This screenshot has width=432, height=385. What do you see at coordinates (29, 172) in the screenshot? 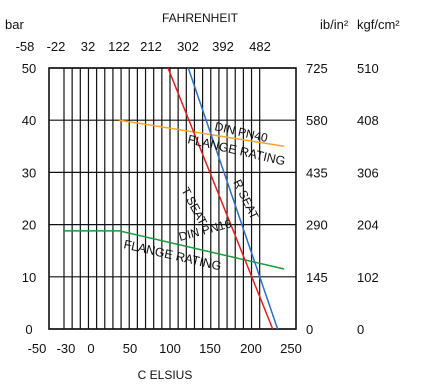
I see `y-tick-label: 30` at bounding box center [29, 172].